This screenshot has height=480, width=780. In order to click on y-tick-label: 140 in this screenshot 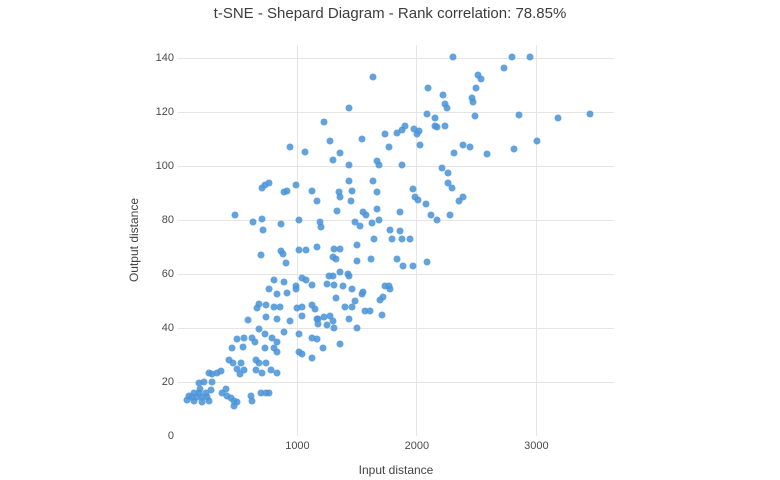, I will do `click(164, 58)`.